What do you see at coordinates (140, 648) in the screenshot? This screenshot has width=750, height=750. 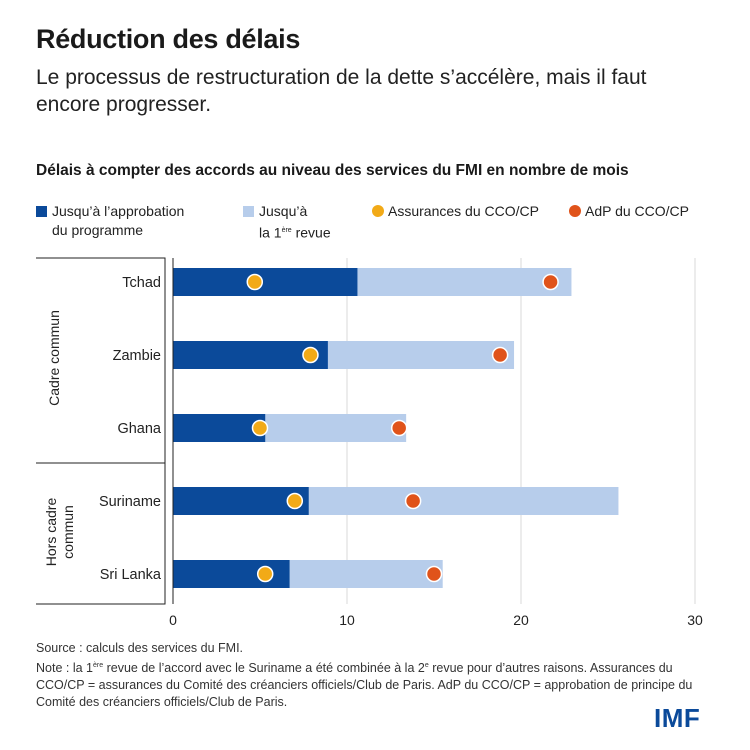 I see `source-text: Source : calculs des services du FMI.` at bounding box center [140, 648].